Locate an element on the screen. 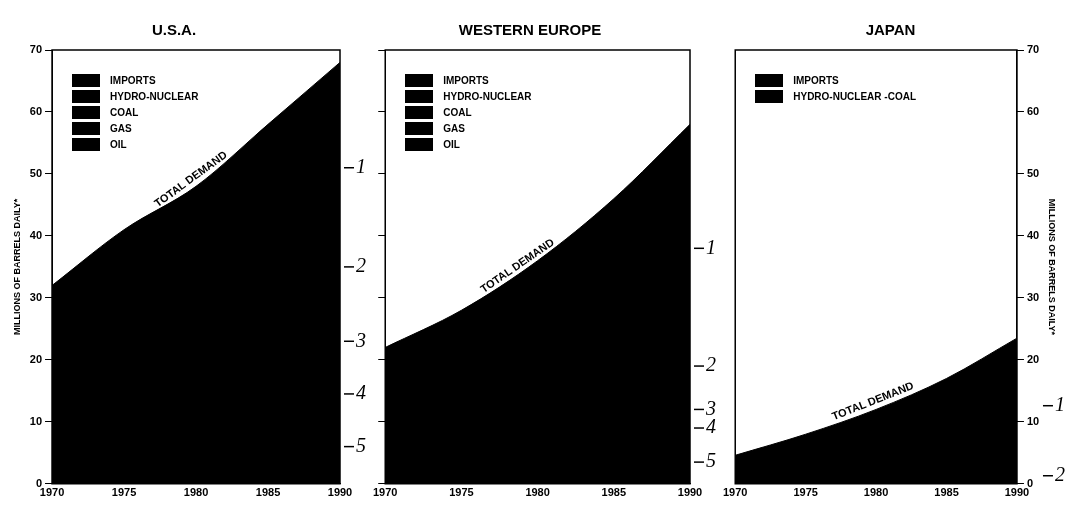 This screenshot has width=1086, height=512. annotation: HYDRO-NUCLEAR -COAL is located at coordinates (855, 96).